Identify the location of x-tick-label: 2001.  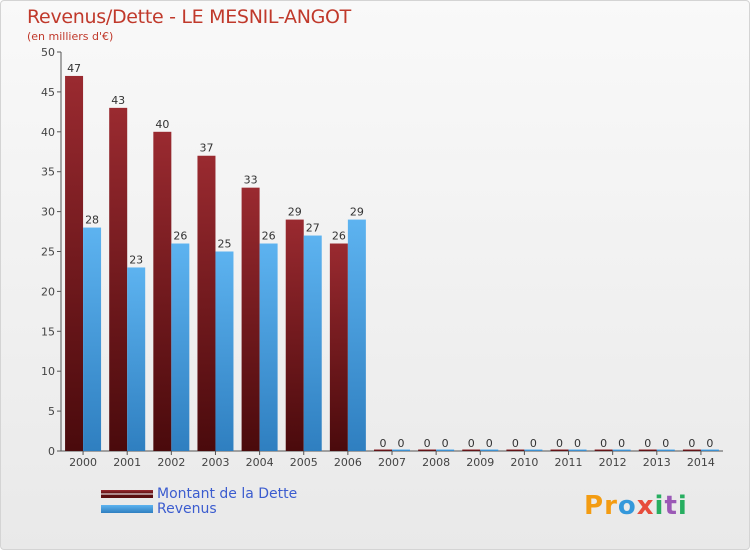
(127, 462).